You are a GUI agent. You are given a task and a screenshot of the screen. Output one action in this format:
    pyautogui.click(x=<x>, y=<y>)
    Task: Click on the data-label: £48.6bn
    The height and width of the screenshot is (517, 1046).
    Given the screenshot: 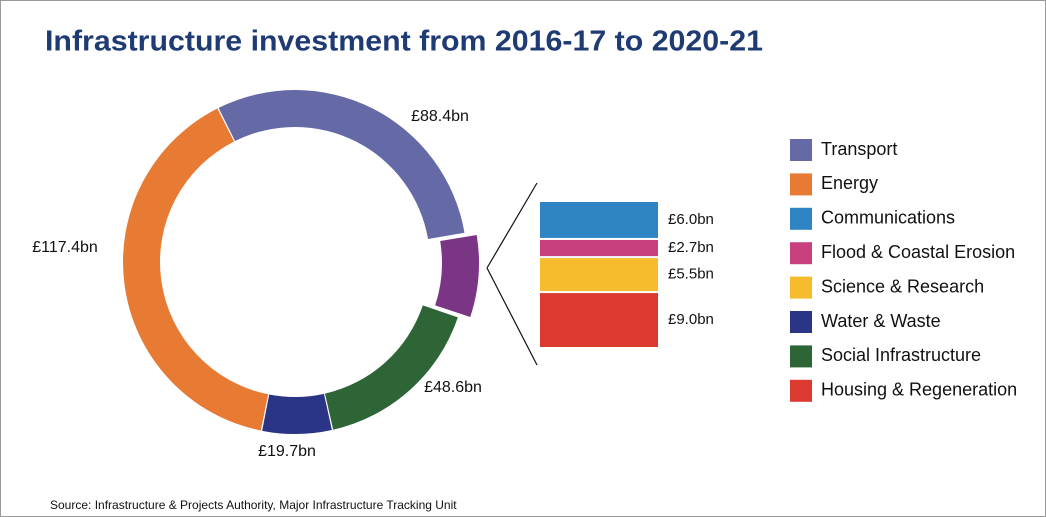 What is the action you would take?
    pyautogui.click(x=453, y=387)
    